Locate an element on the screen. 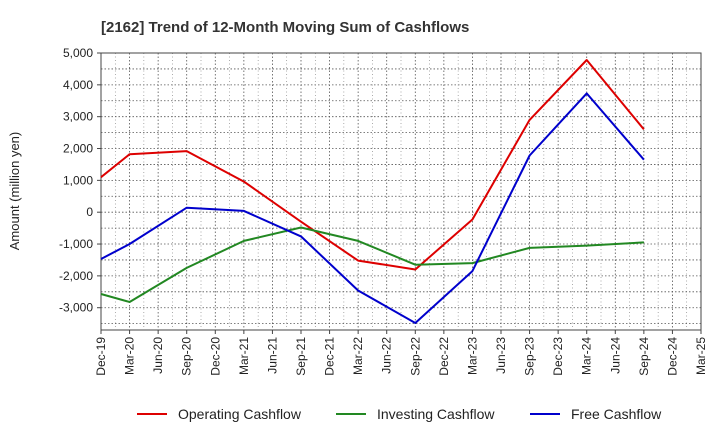 This screenshot has width=720, height=440. legend-item: Investing Cashflow is located at coordinates (415, 414).